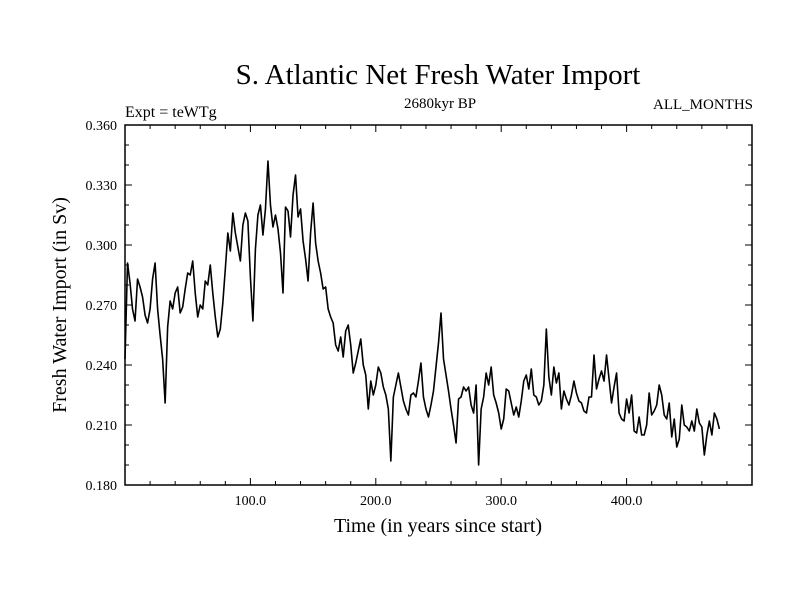 The image size is (800, 600). I want to click on y-tick-label: 0.210, so click(102, 426).